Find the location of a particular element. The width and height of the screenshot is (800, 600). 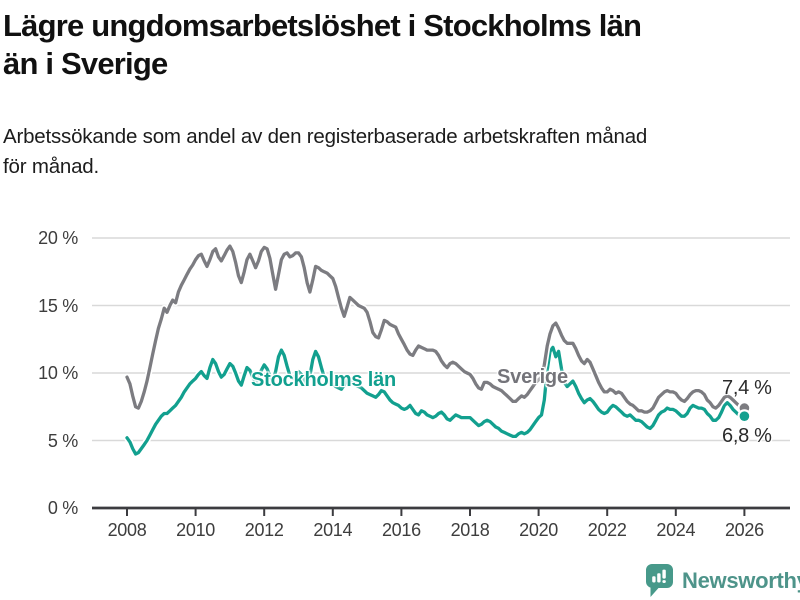

newsworthy-logo: Newsworthy is located at coordinates (723, 581).